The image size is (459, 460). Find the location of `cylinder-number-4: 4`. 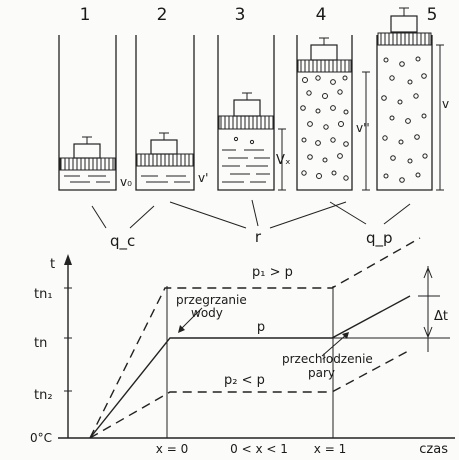

cylinder-number-4: 4 is located at coordinates (321, 15).